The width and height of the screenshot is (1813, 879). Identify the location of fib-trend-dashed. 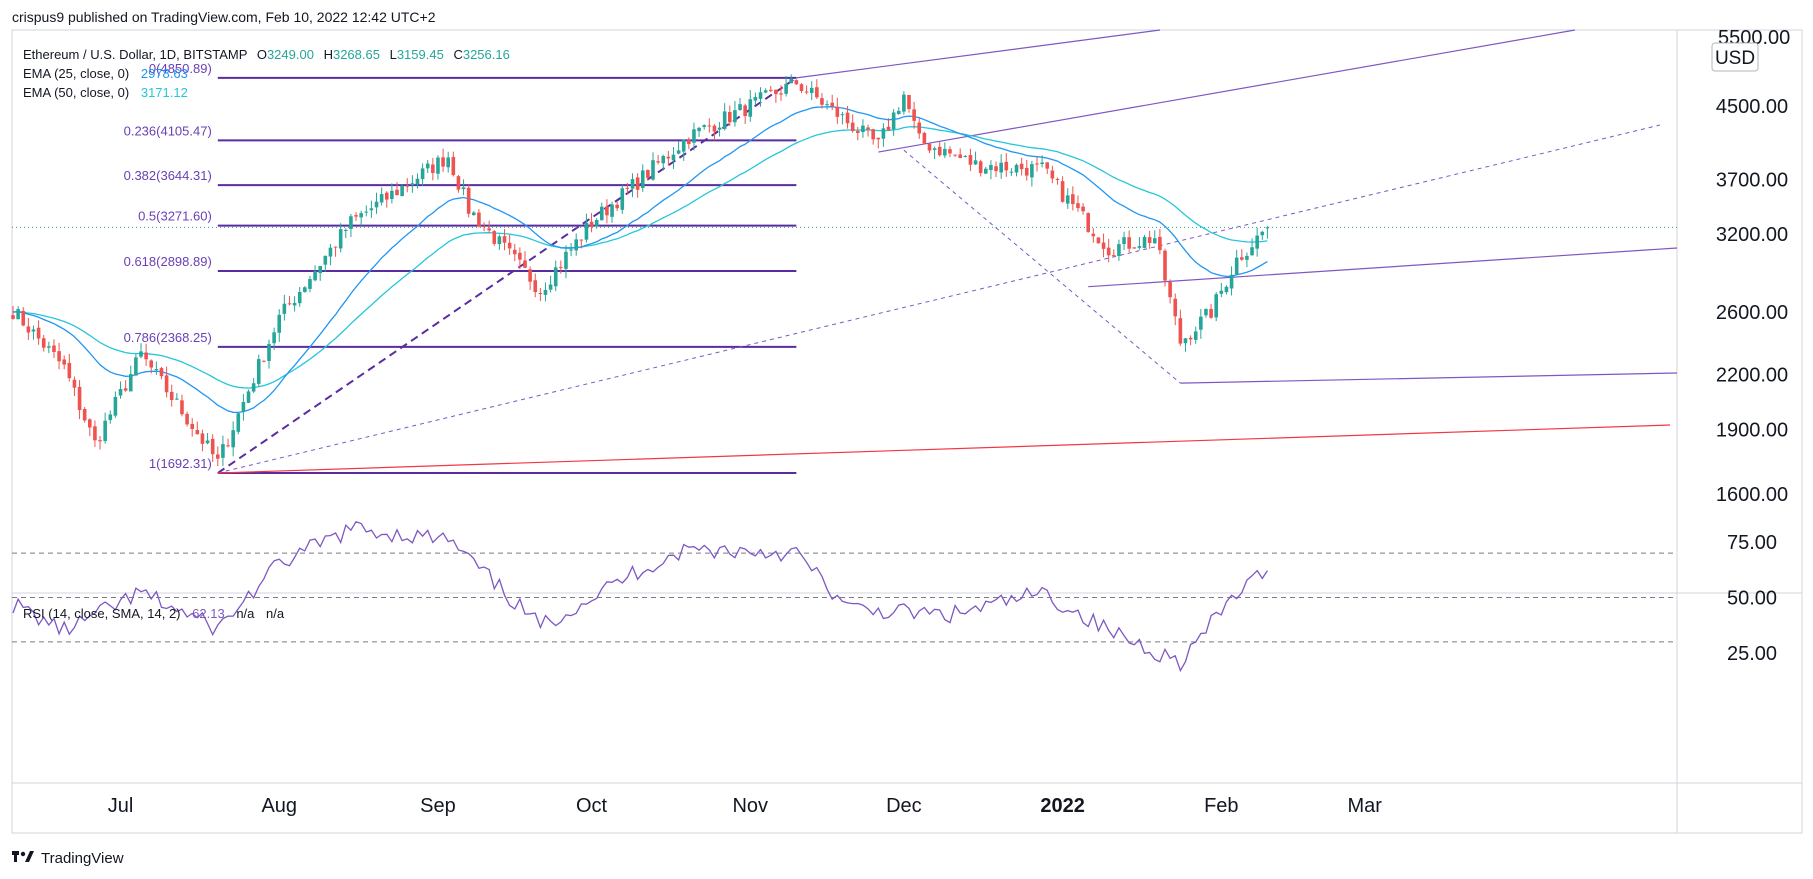
(507, 275).